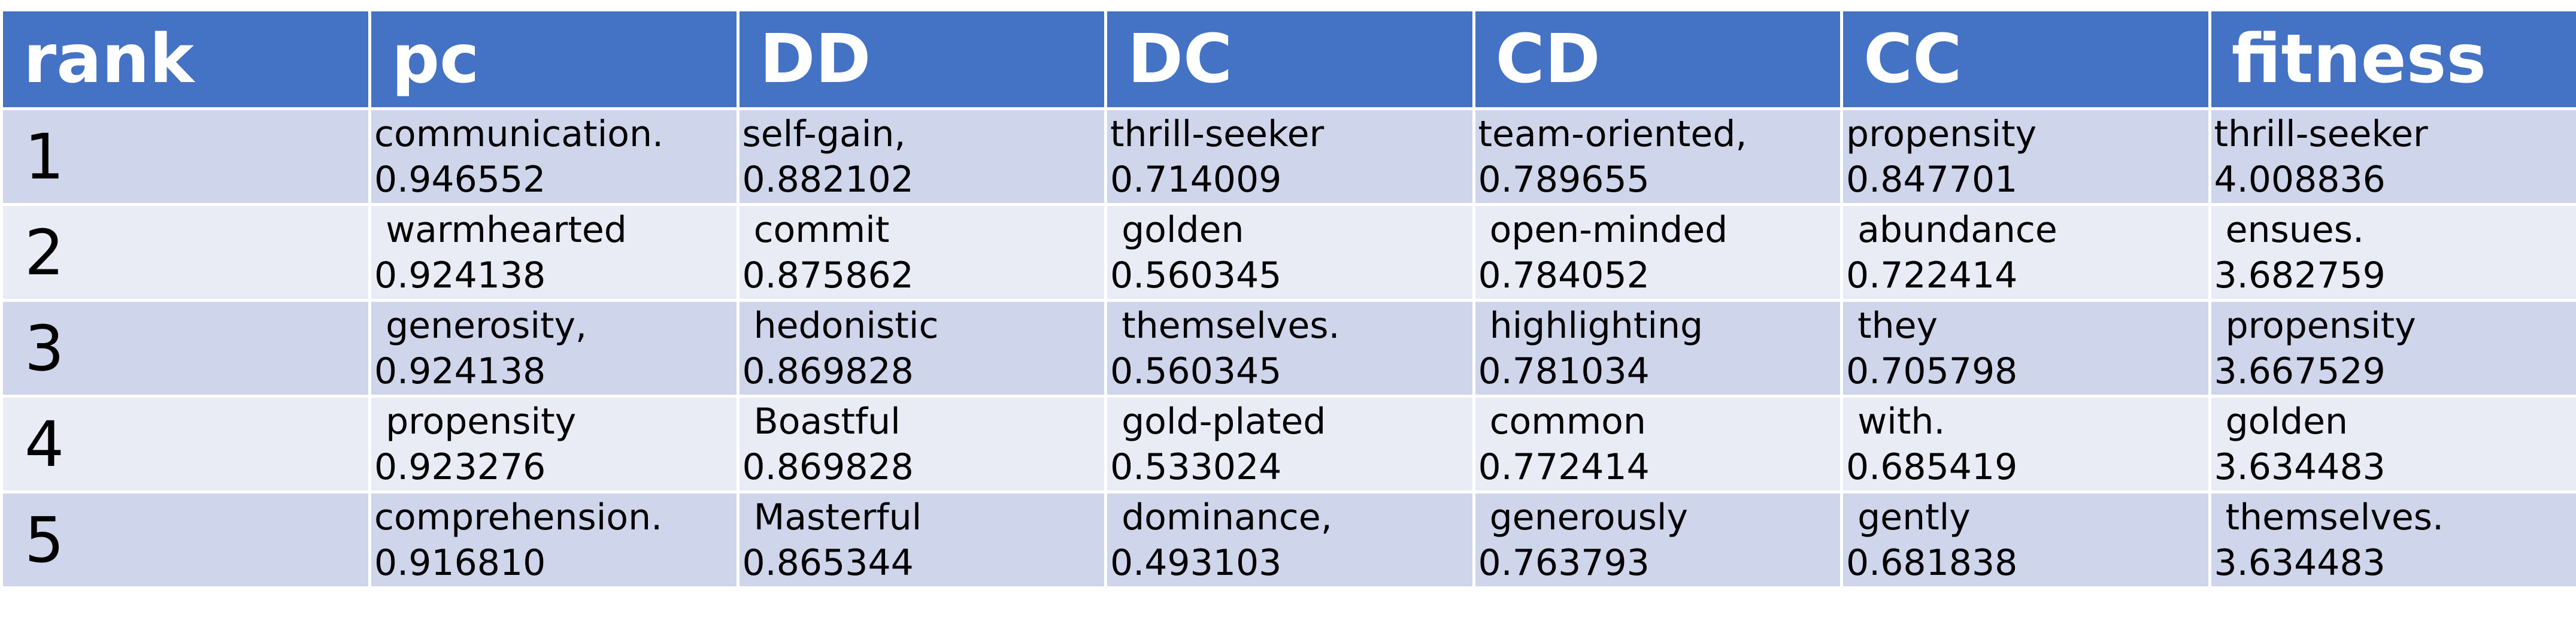 Image resolution: width=2576 pixels, height=633 pixels. What do you see at coordinates (2025, 252) in the screenshot?
I see `cc-cell: abundance 0.722414` at bounding box center [2025, 252].